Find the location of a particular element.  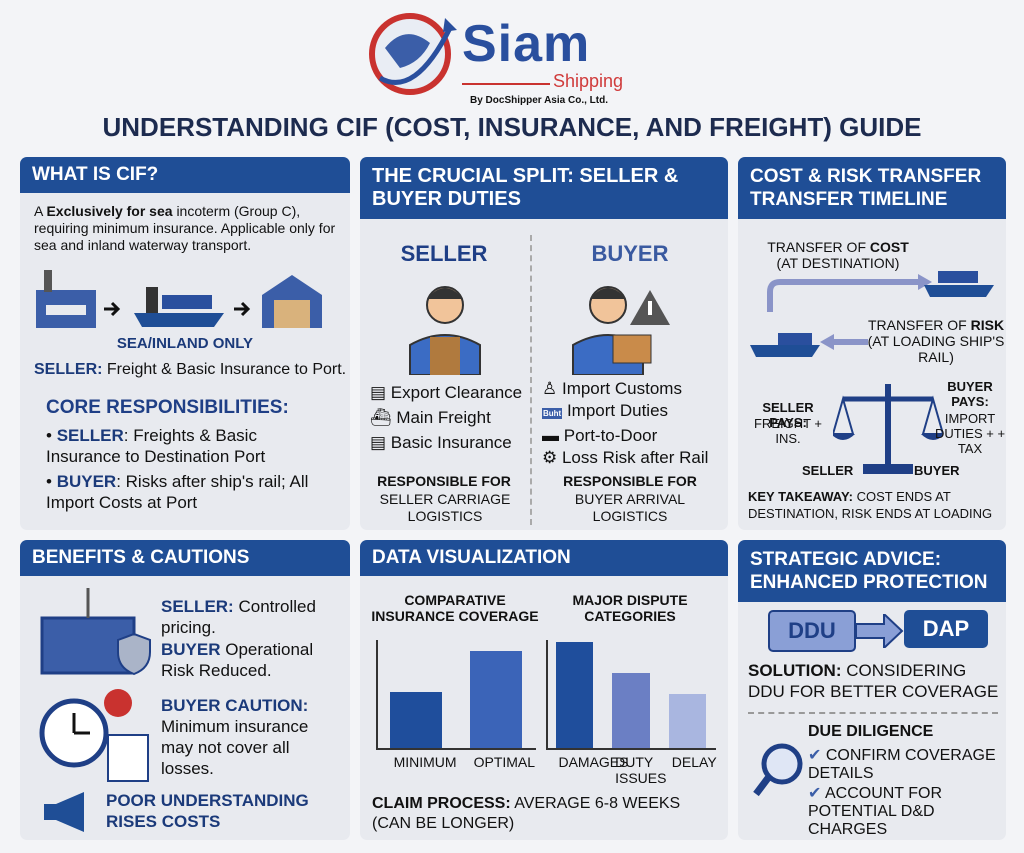

text: CONFIRM COVERAGE DETAILS is located at coordinates (902, 764).